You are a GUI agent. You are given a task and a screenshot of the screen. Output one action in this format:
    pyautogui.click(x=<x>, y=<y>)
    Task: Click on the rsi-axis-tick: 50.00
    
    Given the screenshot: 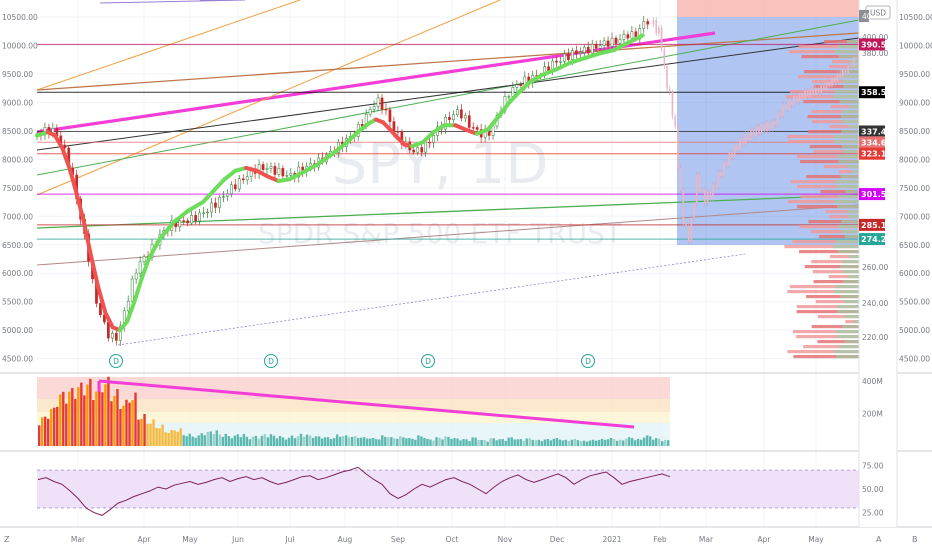 What is the action you would take?
    pyautogui.click(x=873, y=489)
    